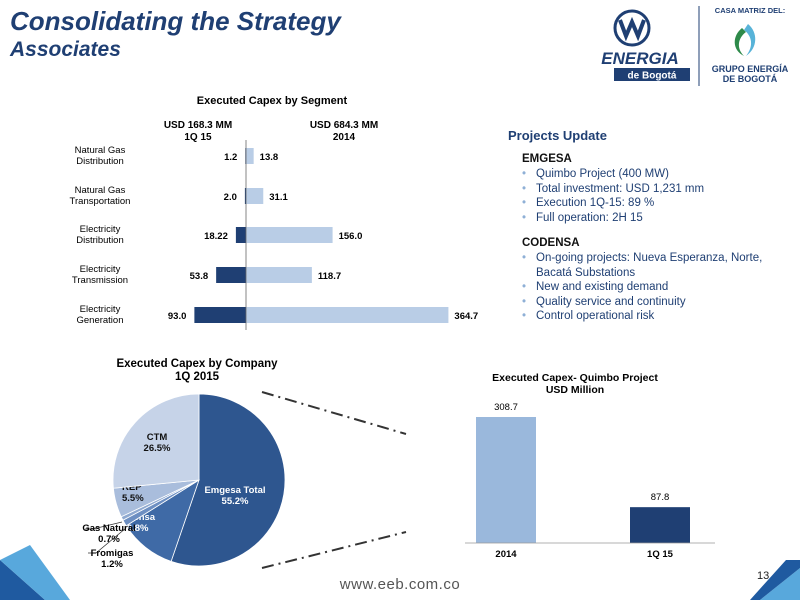 This screenshot has height=600, width=800. I want to click on slice-value: 0.7%, so click(109, 539).